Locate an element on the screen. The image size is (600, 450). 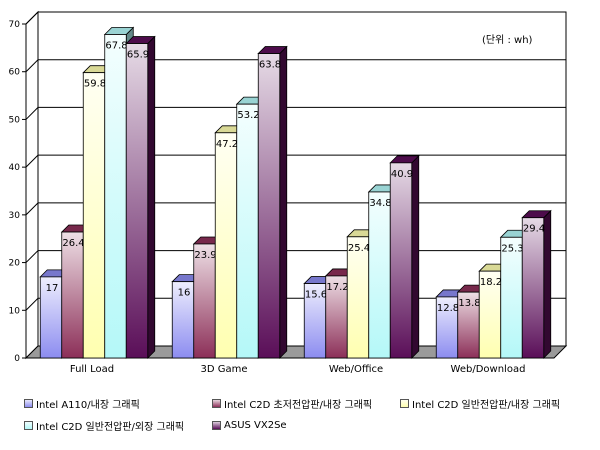
legend-item-series-1: Intel A110/내장 그래픽 is located at coordinates (118, 403).